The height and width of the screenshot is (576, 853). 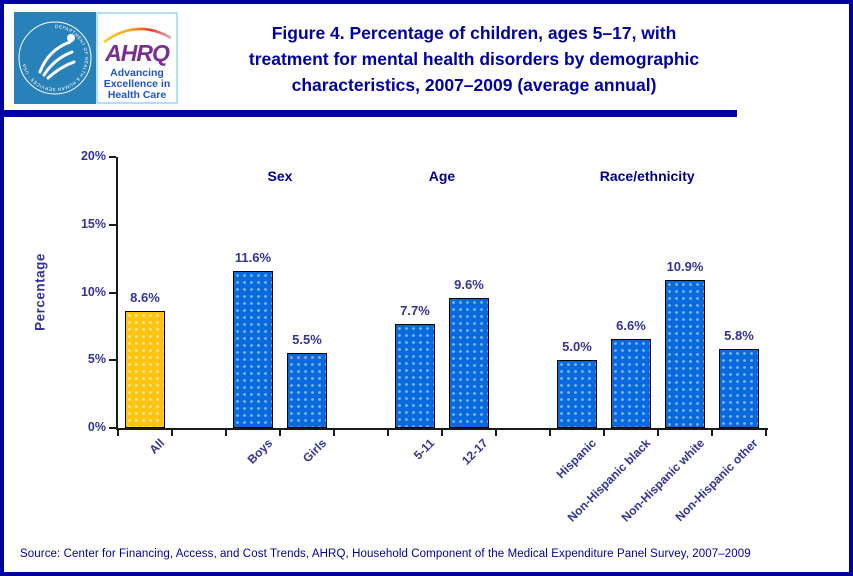 I want to click on bar-value-5-11: 7.7%, so click(x=415, y=310).